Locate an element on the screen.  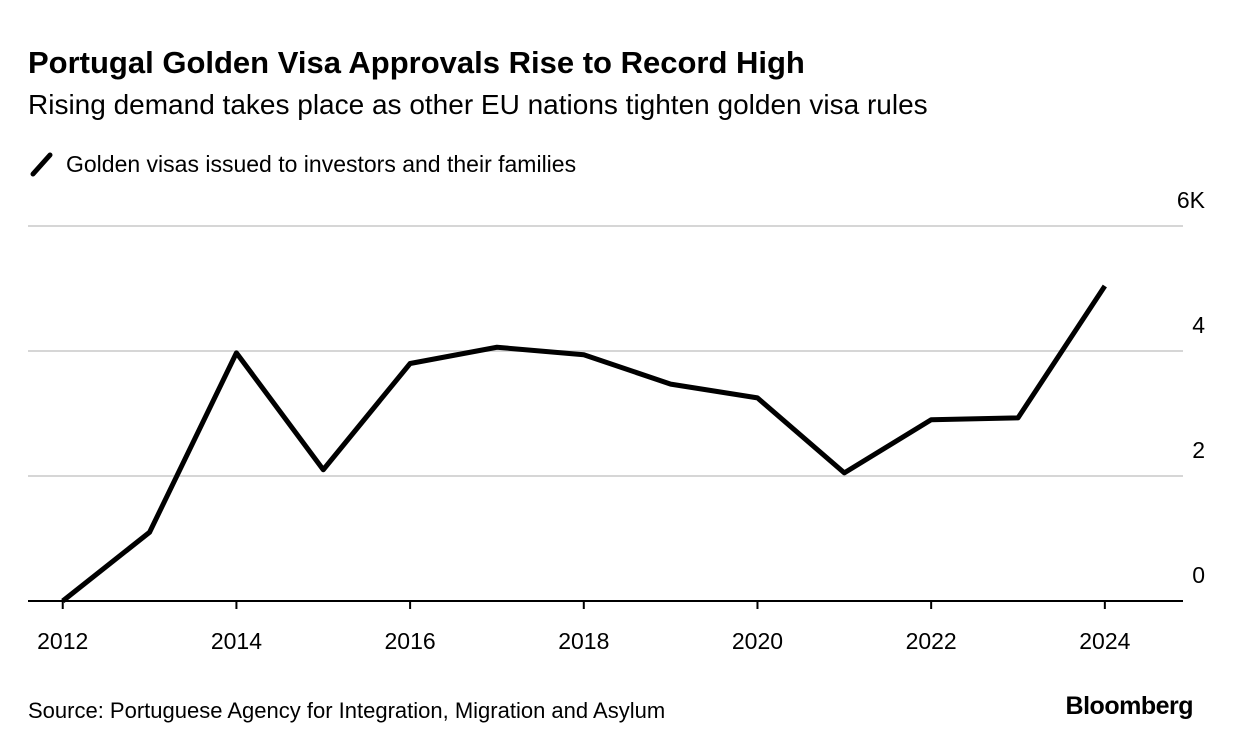
x-tick-label: 2024 is located at coordinates (1104, 641).